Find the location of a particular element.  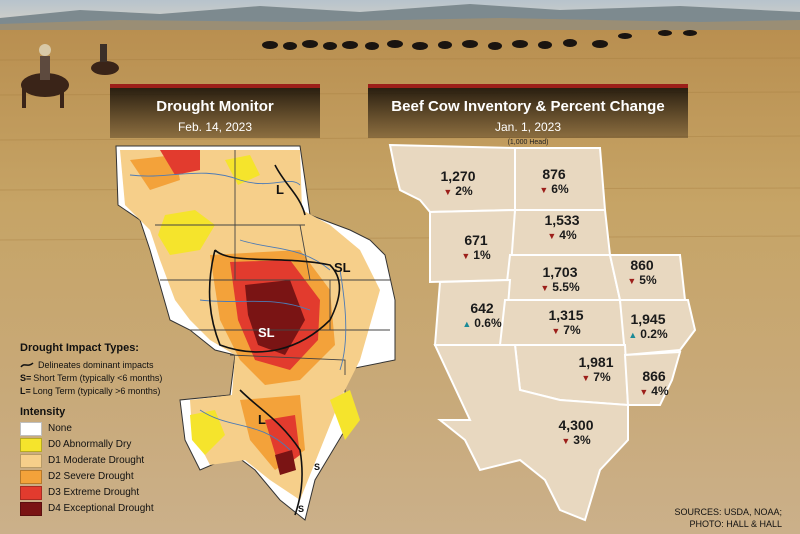

state-value-label: 1,981 ▼ 7% is located at coordinates (596, 370).